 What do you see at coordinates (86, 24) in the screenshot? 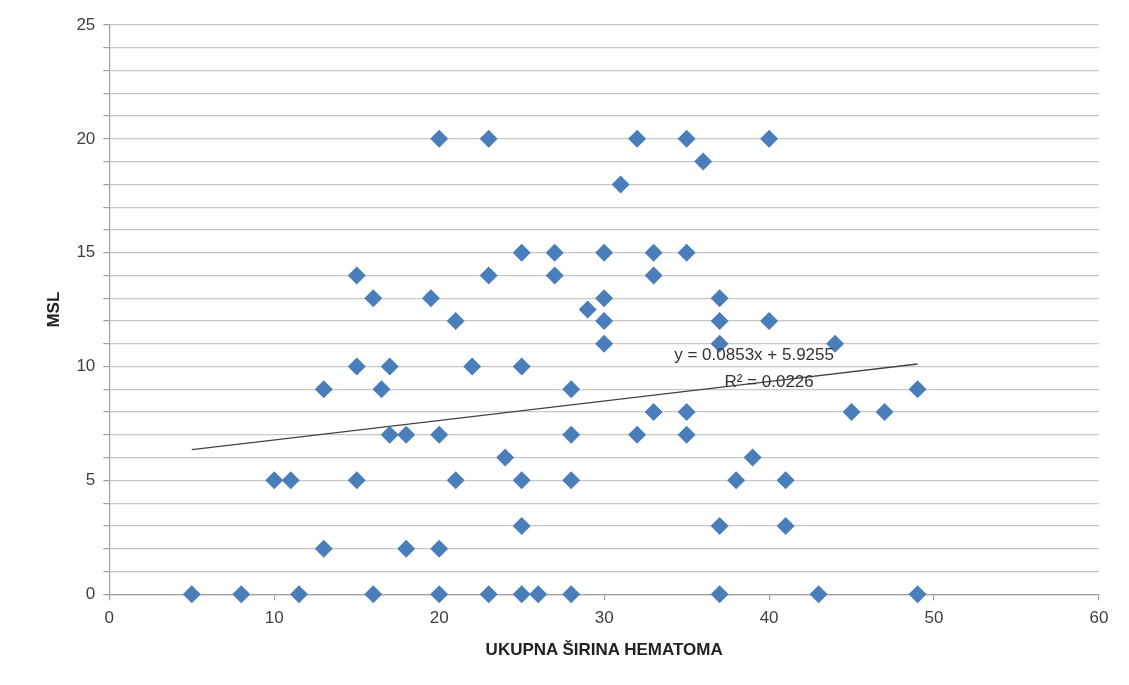
I see `y-tick-label: 25` at bounding box center [86, 24].